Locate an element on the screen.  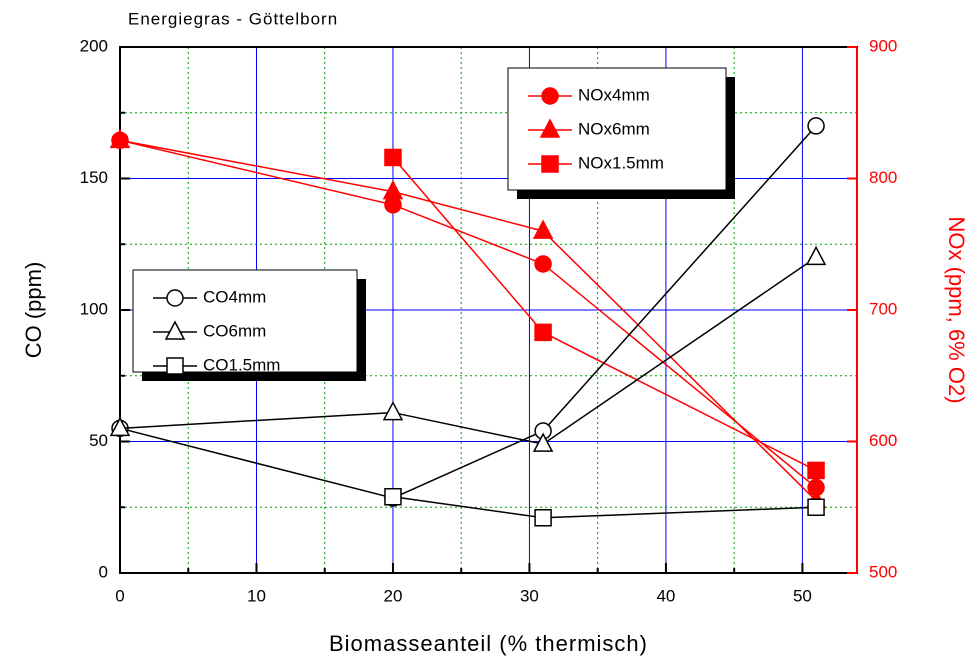
x-tick-label: 40 is located at coordinates (665, 595).